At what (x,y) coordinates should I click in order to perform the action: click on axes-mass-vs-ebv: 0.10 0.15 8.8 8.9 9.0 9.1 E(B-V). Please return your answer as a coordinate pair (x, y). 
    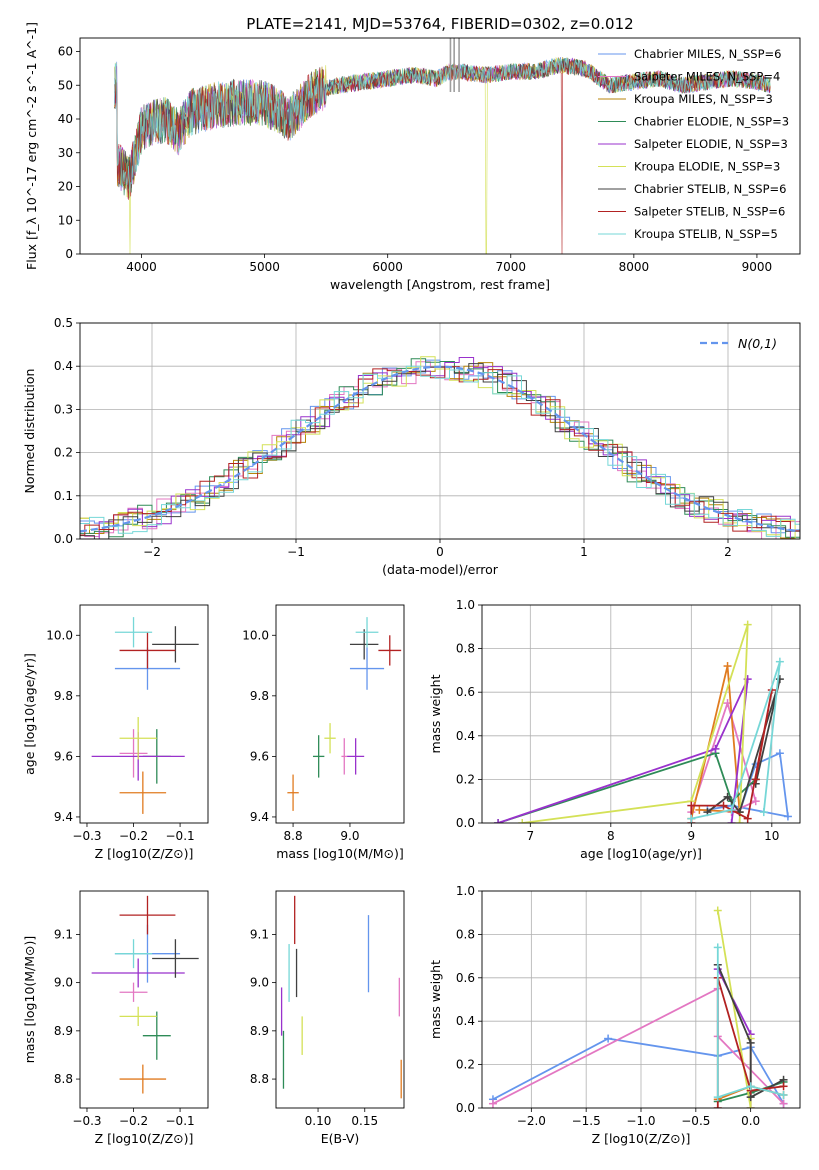
    Looking at the image, I should click on (327, 1018).